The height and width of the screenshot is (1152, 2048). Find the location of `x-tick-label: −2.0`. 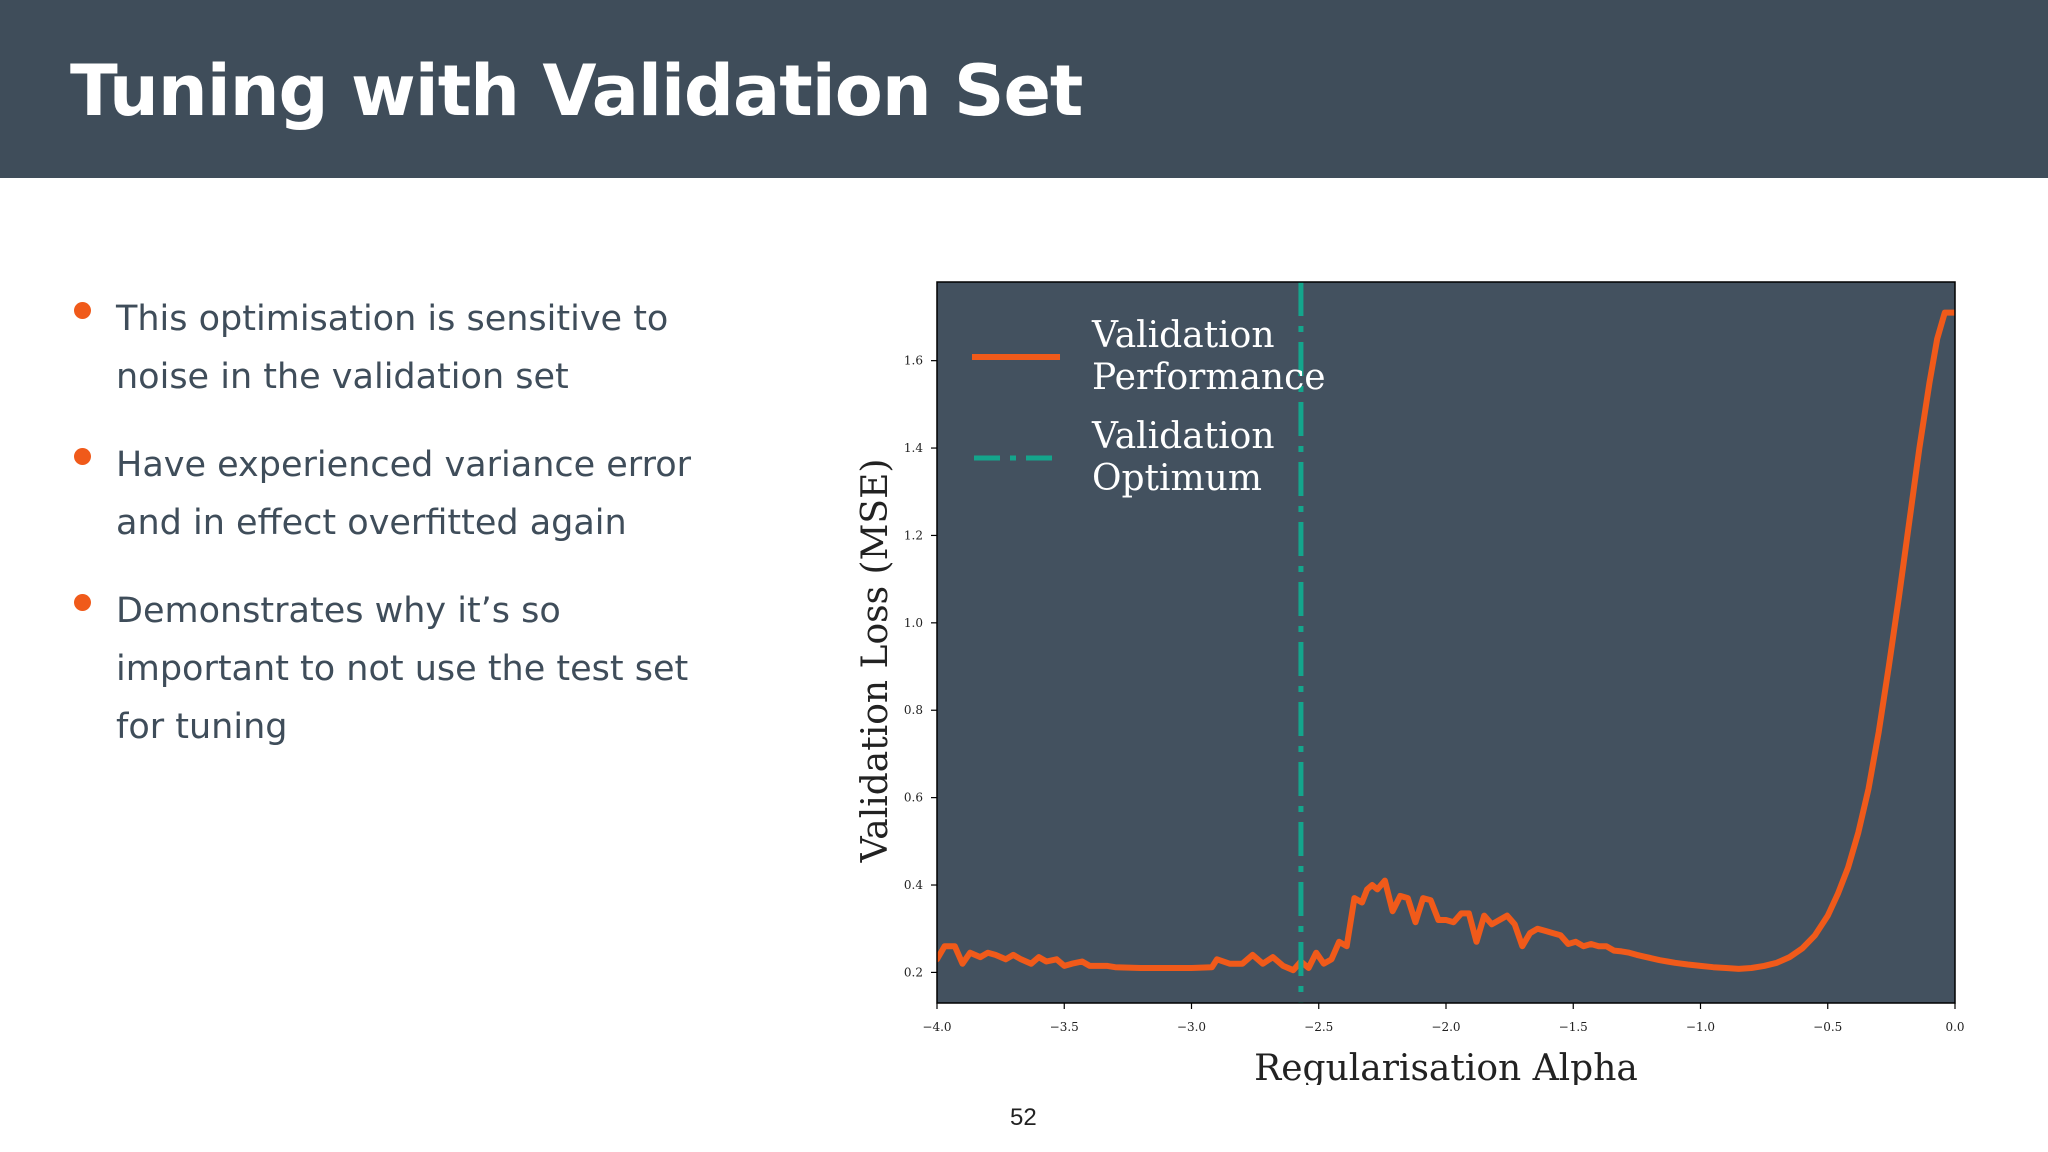

x-tick-label: −2.0 is located at coordinates (1445, 1027).